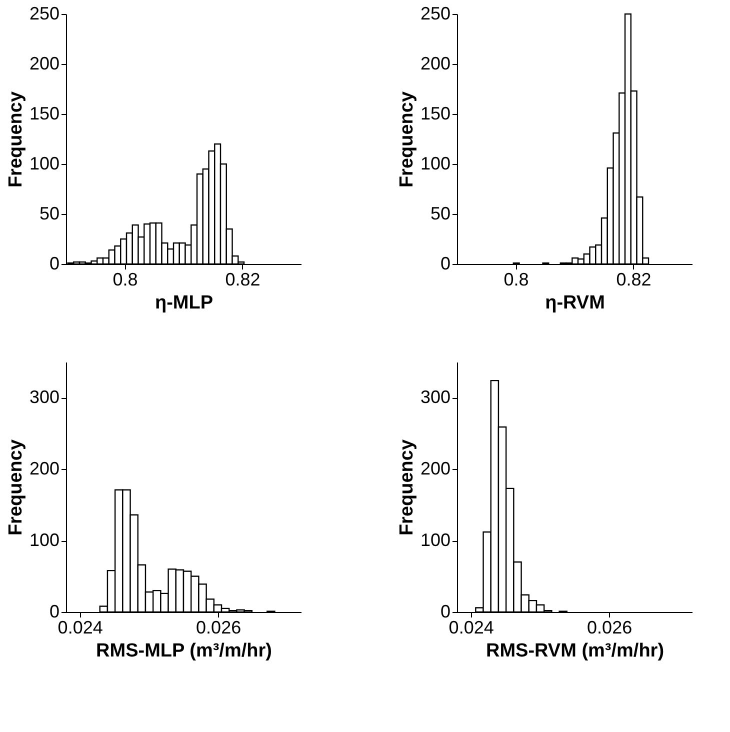  What do you see at coordinates (575, 651) in the screenshot?
I see `x-axis-title: RMS-RVM (m³/m/hr)` at bounding box center [575, 651].